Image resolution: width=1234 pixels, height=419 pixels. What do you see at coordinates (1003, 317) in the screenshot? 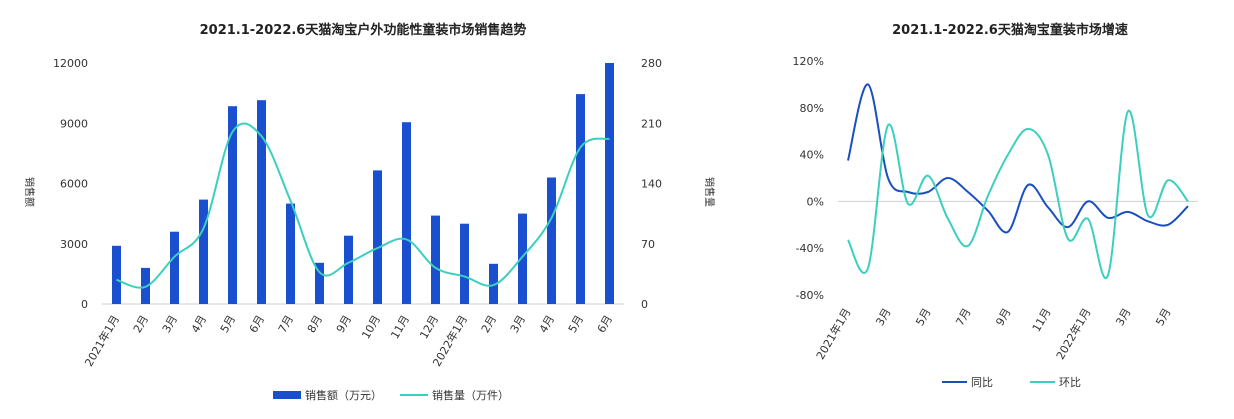
I see `chart2-xtick: 9月` at bounding box center [1003, 317].